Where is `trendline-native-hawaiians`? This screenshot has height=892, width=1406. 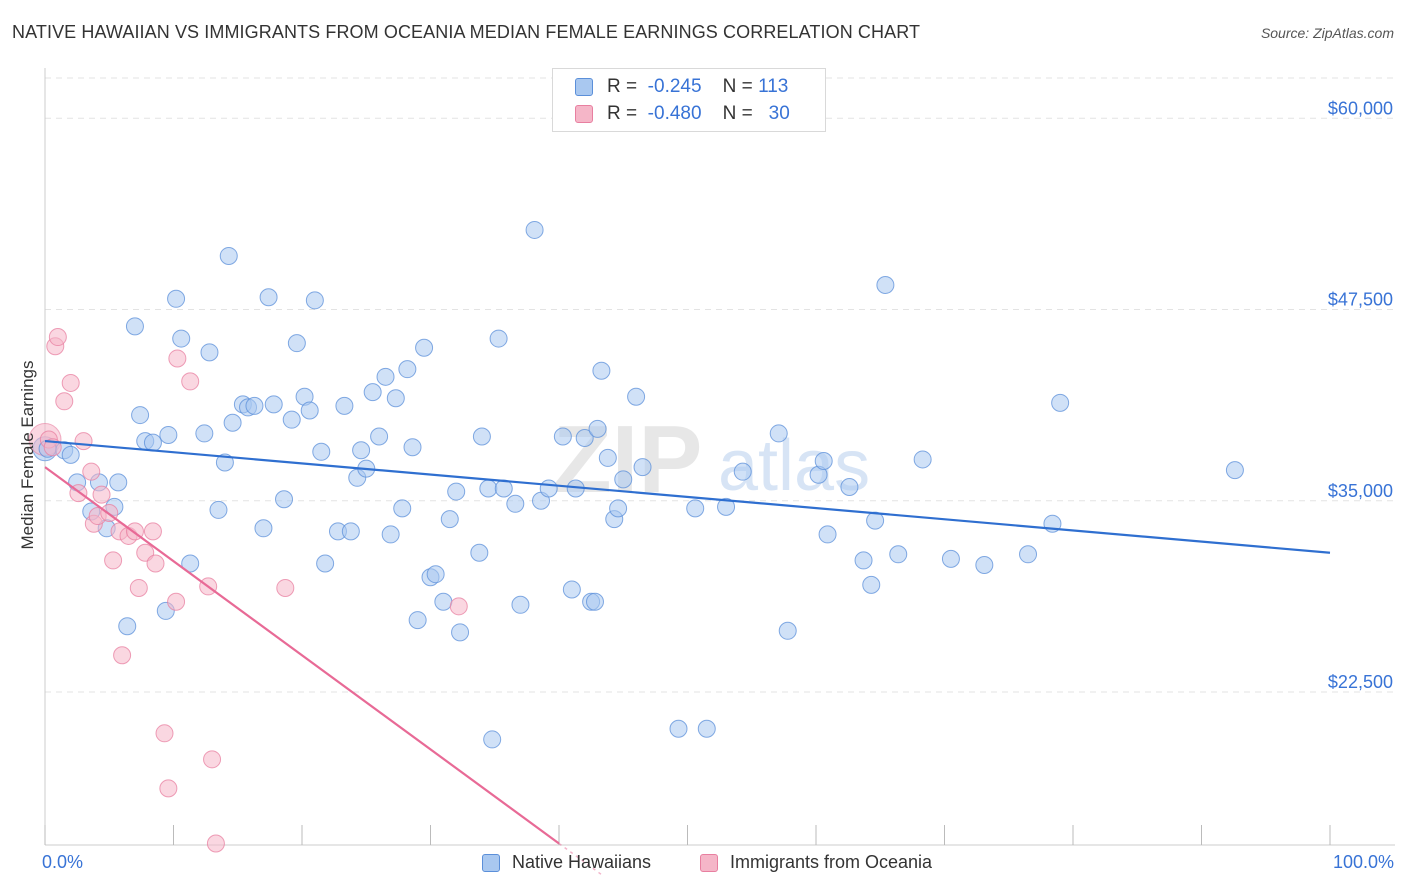
trendline-native-hawaiians is located at coordinates (687, 496).